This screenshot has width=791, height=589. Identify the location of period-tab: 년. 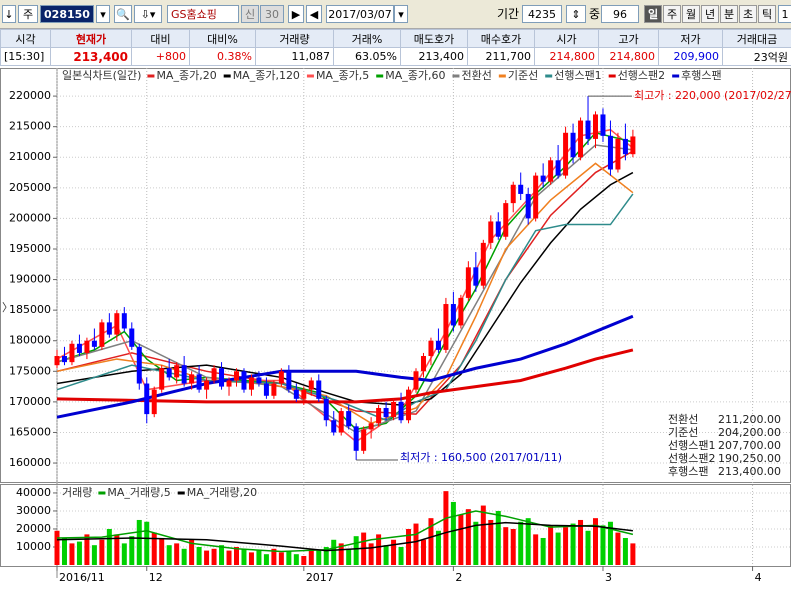
(710, 14).